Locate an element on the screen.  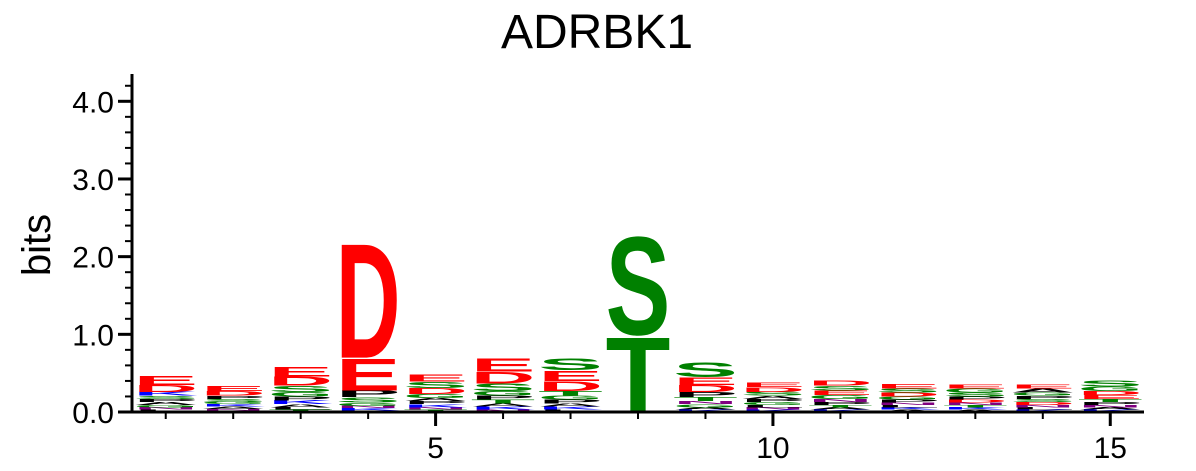
logo-column-10: KNLGPASDE is located at coordinates (773, 396).